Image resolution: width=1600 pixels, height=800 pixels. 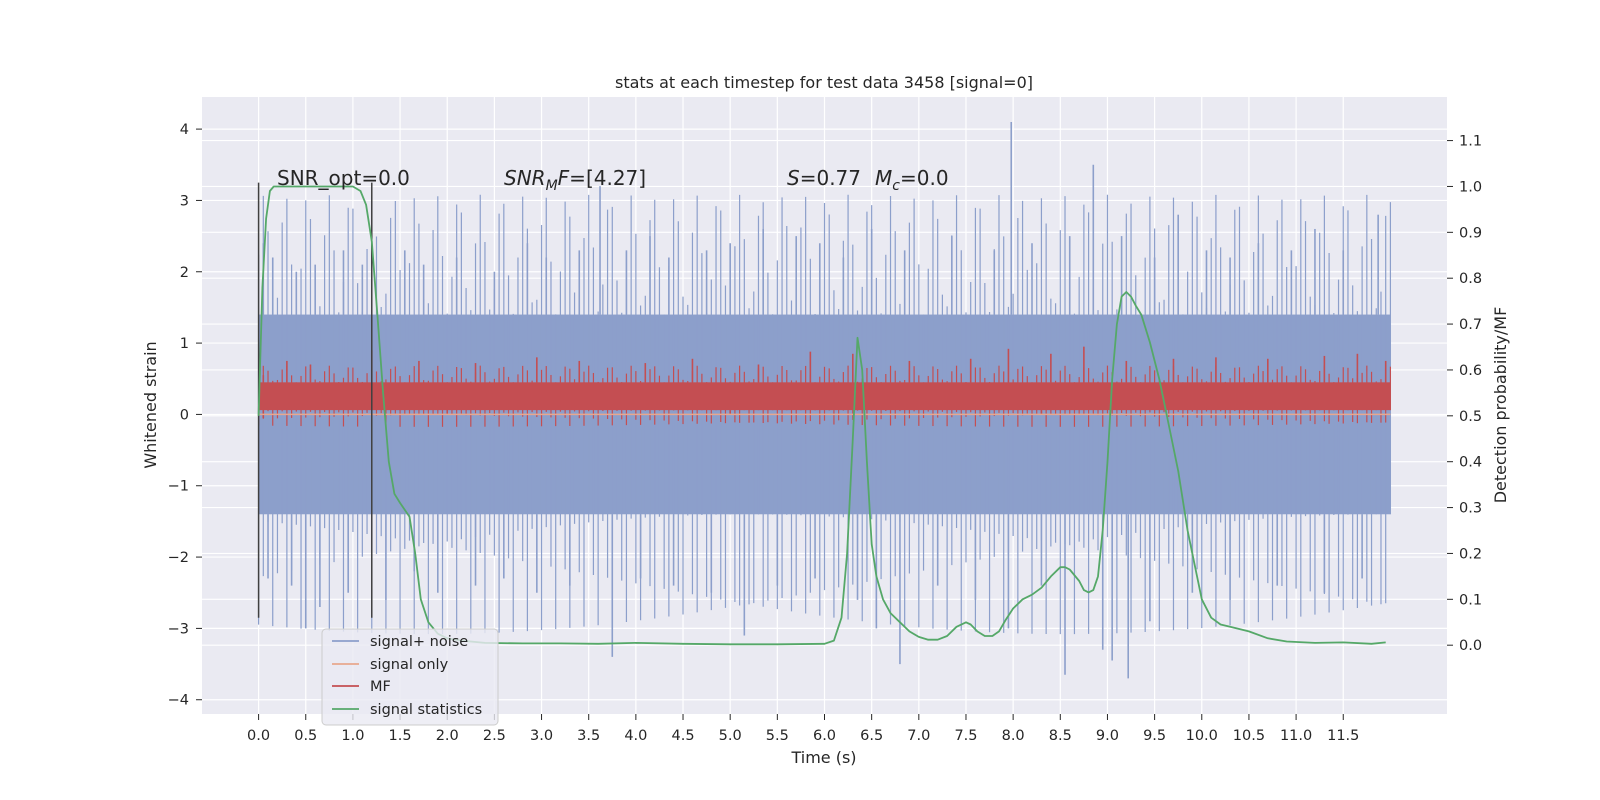 I want to click on annotation-s-value: 0.77, so click(x=838, y=178).